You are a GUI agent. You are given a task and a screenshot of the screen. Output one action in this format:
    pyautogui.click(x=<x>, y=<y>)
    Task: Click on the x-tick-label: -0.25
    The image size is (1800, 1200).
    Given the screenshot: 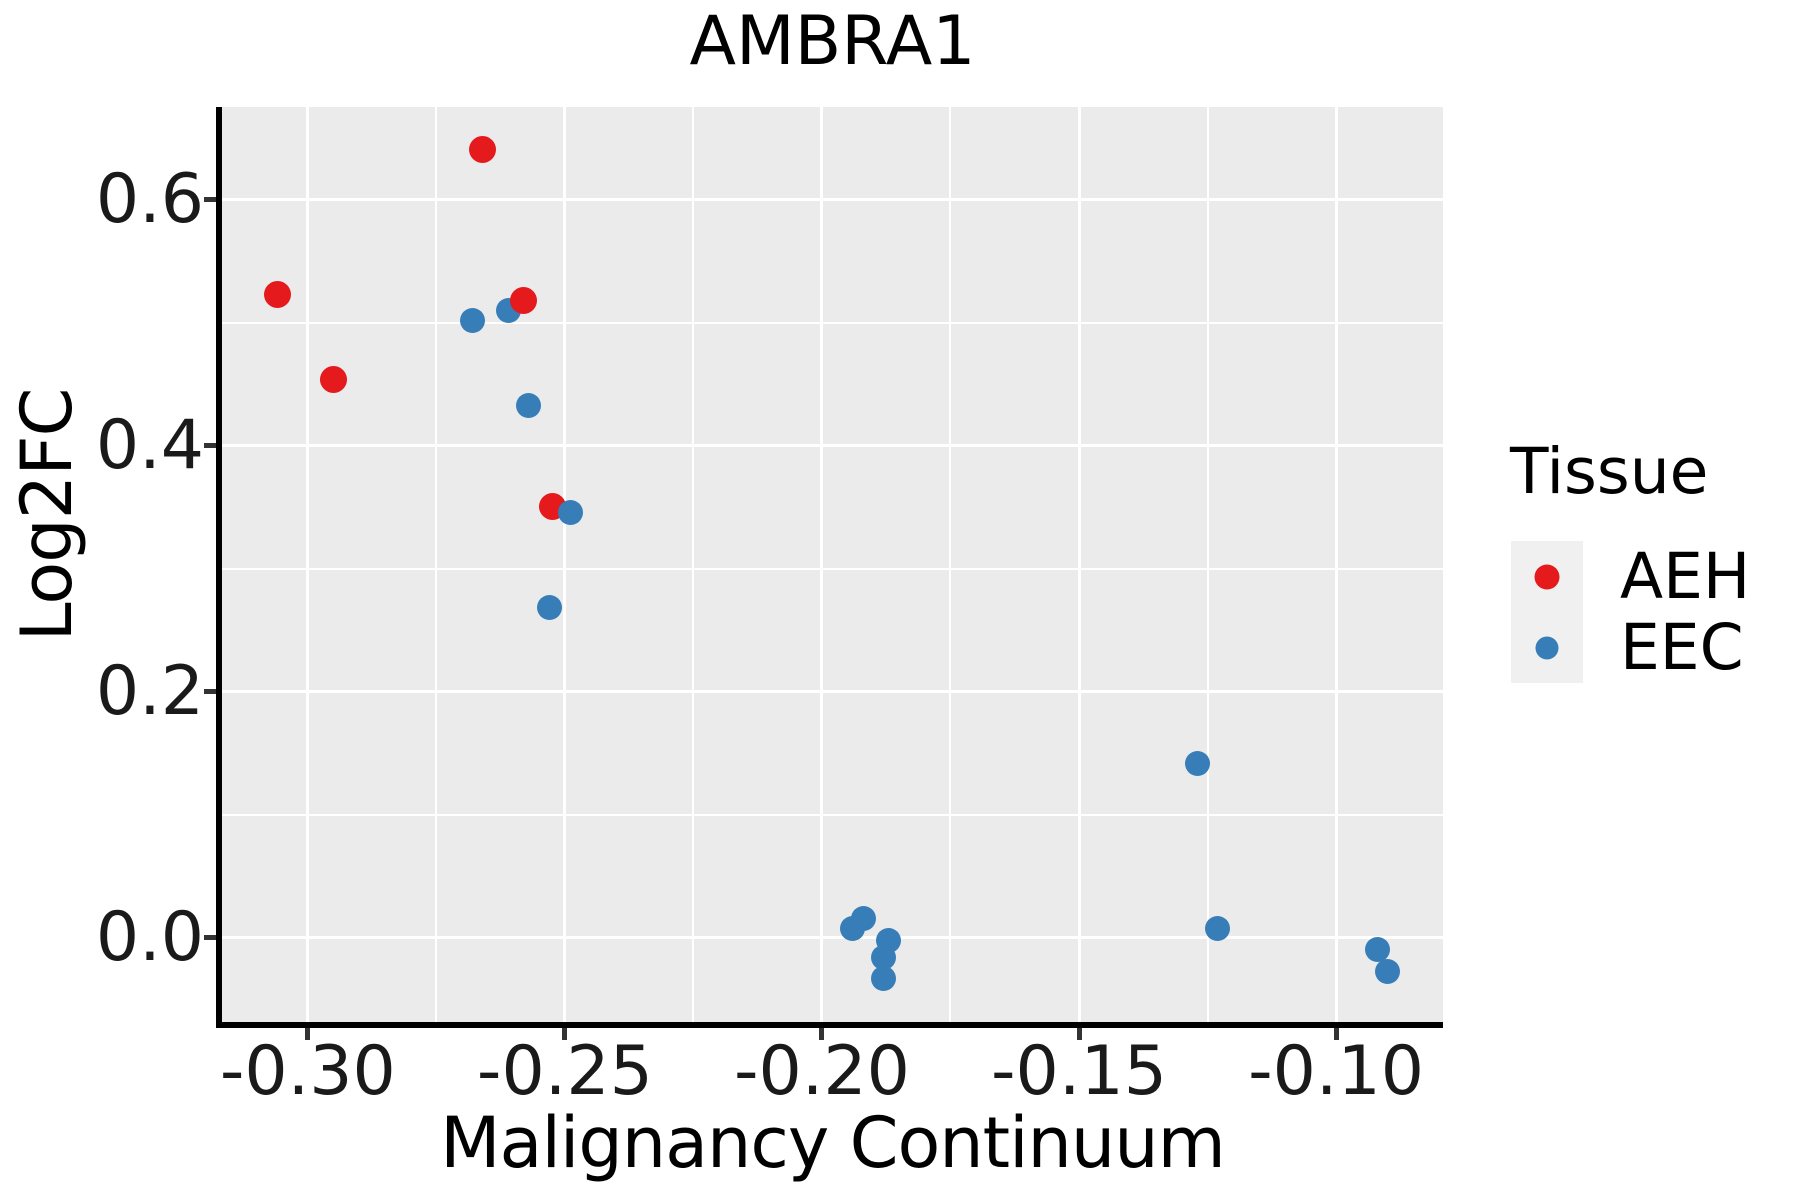 What is the action you would take?
    pyautogui.click(x=564, y=1071)
    